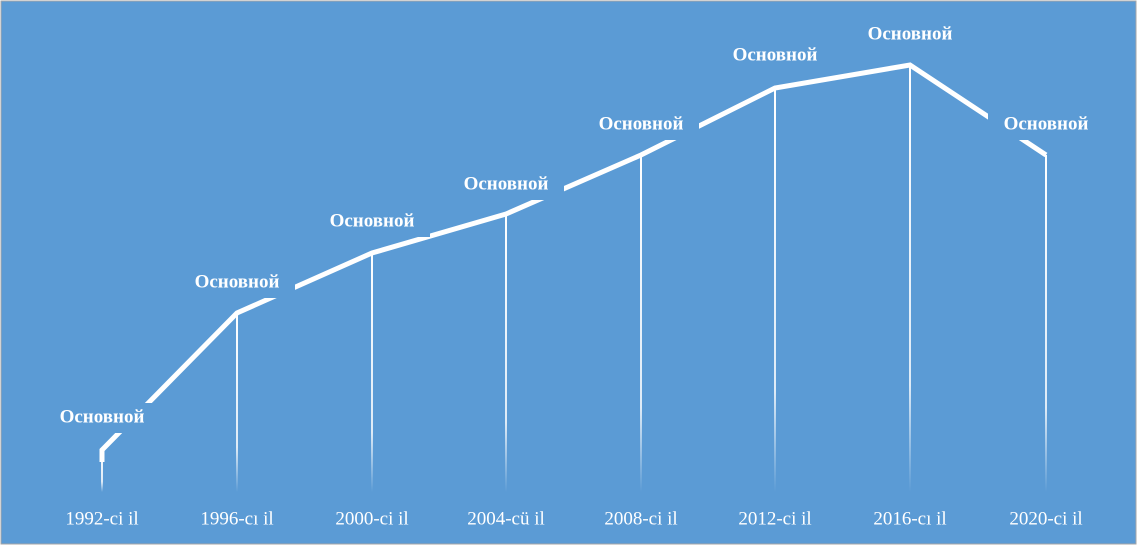  Describe the element at coordinates (236, 518) in the screenshot. I see `year-label: 1996-cı il` at that location.